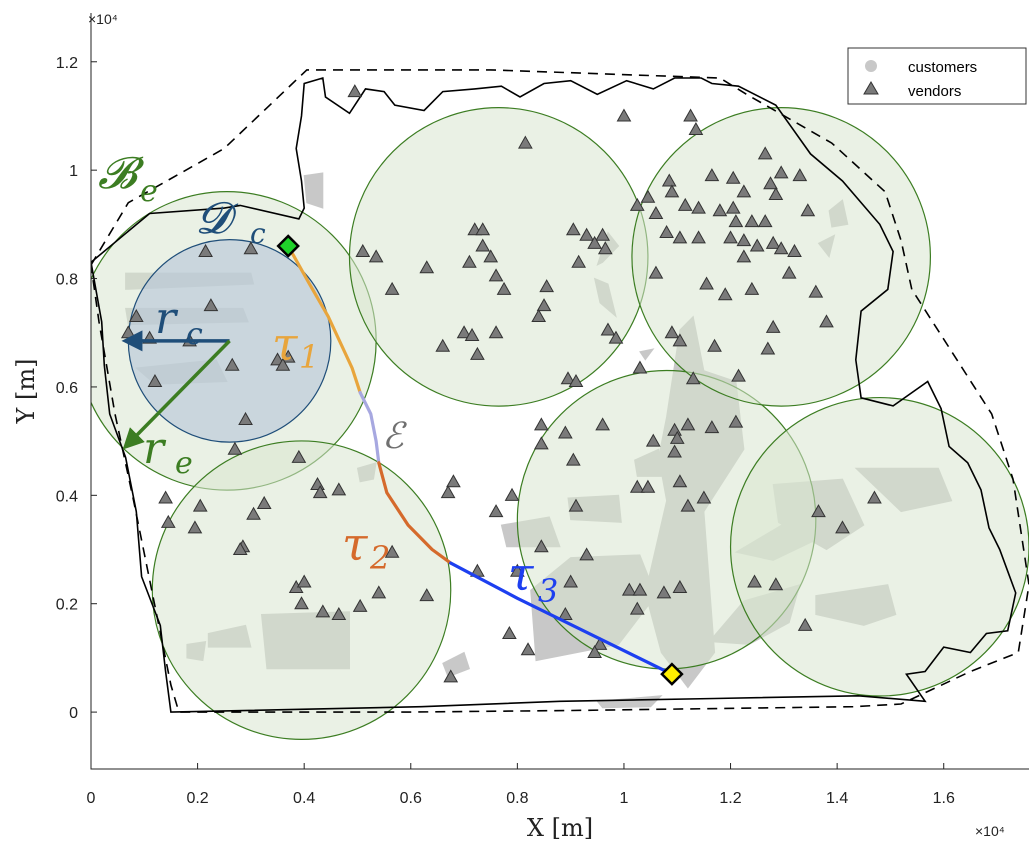 The image size is (1034, 854). What do you see at coordinates (415, 513) in the screenshot?
I see `route-segment-tau2` at bounding box center [415, 513].